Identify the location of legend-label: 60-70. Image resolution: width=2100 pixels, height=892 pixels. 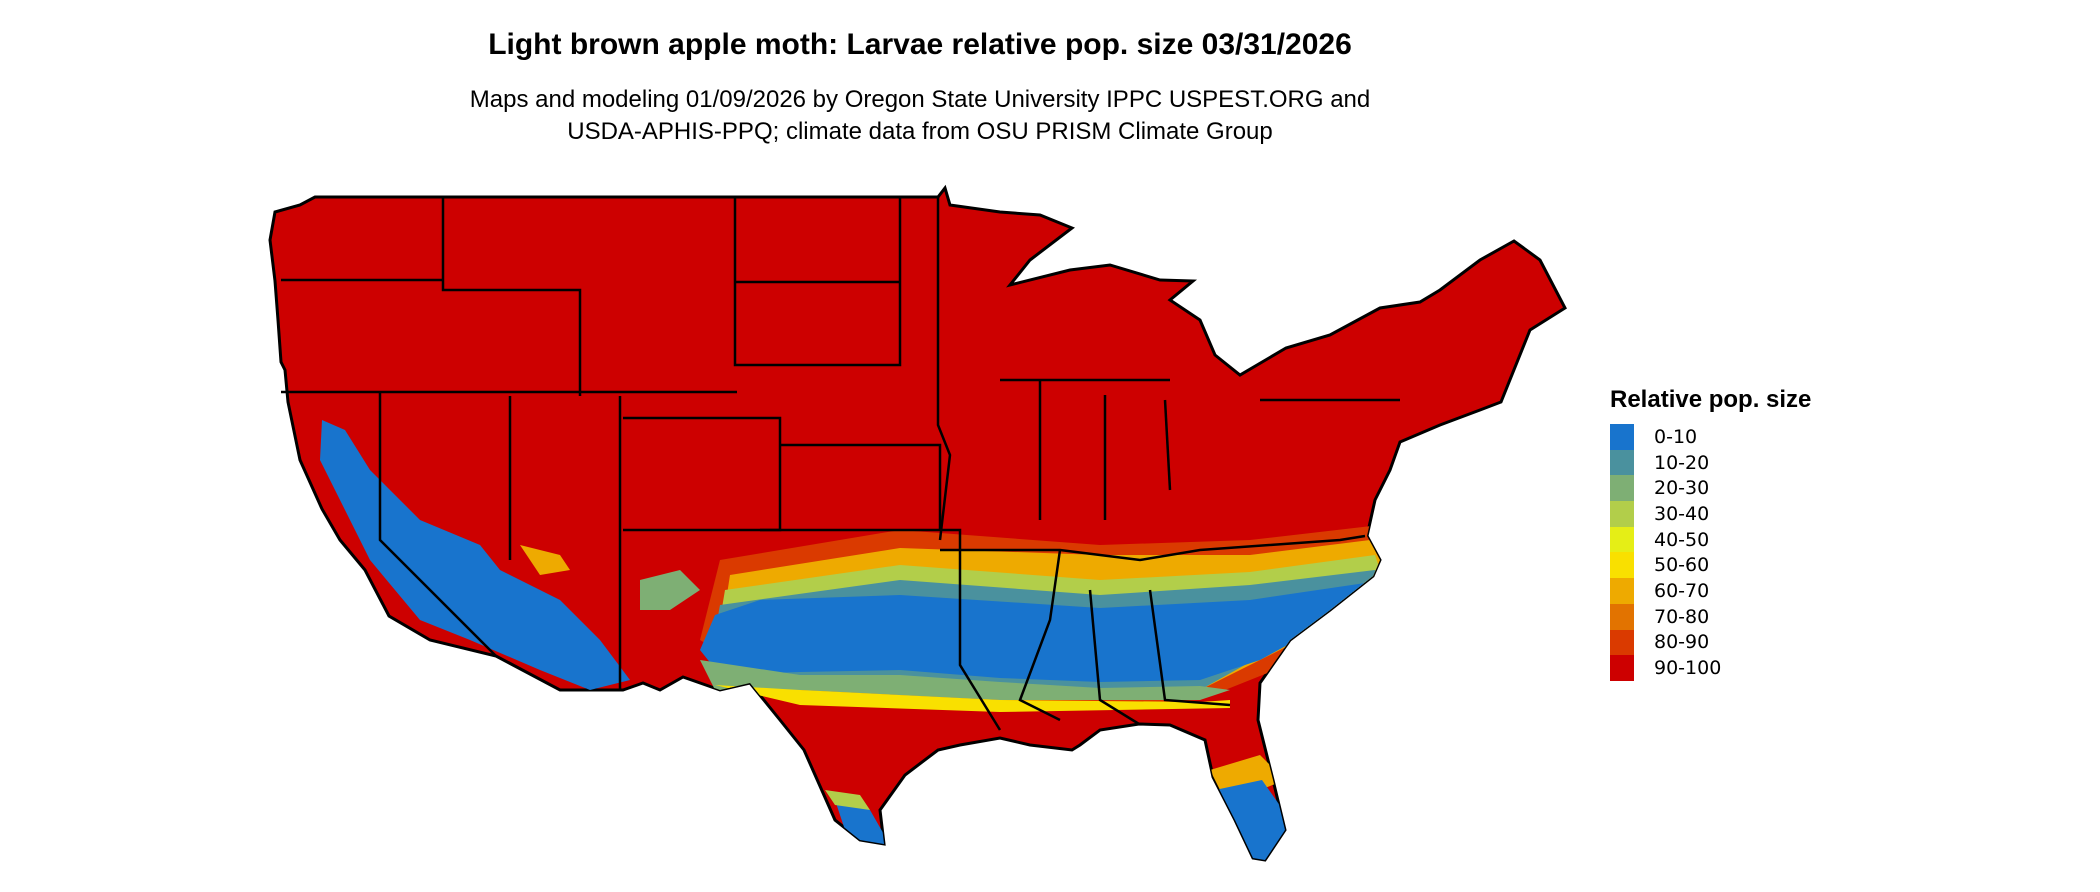
(1682, 590).